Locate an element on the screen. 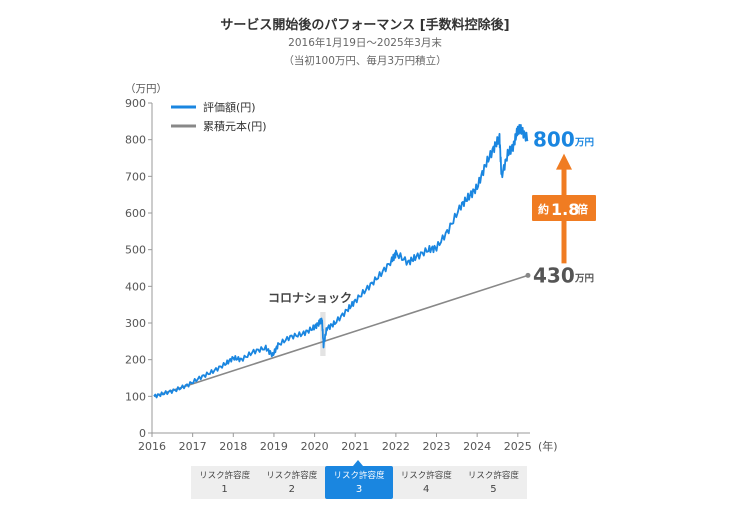 This screenshot has height=509, width=730. y-tick-label: 200 is located at coordinates (135, 360).